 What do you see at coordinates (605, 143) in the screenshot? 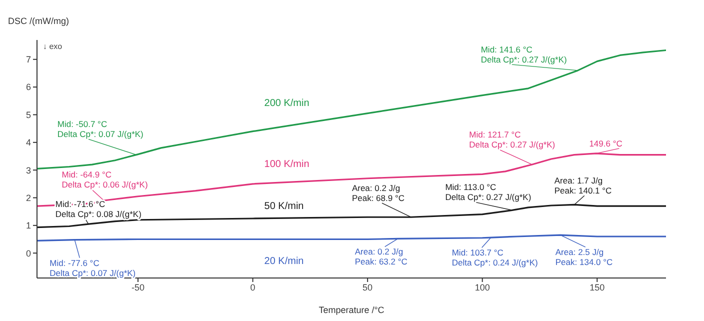
I see `annotation: 149.6 °C` at bounding box center [605, 143].